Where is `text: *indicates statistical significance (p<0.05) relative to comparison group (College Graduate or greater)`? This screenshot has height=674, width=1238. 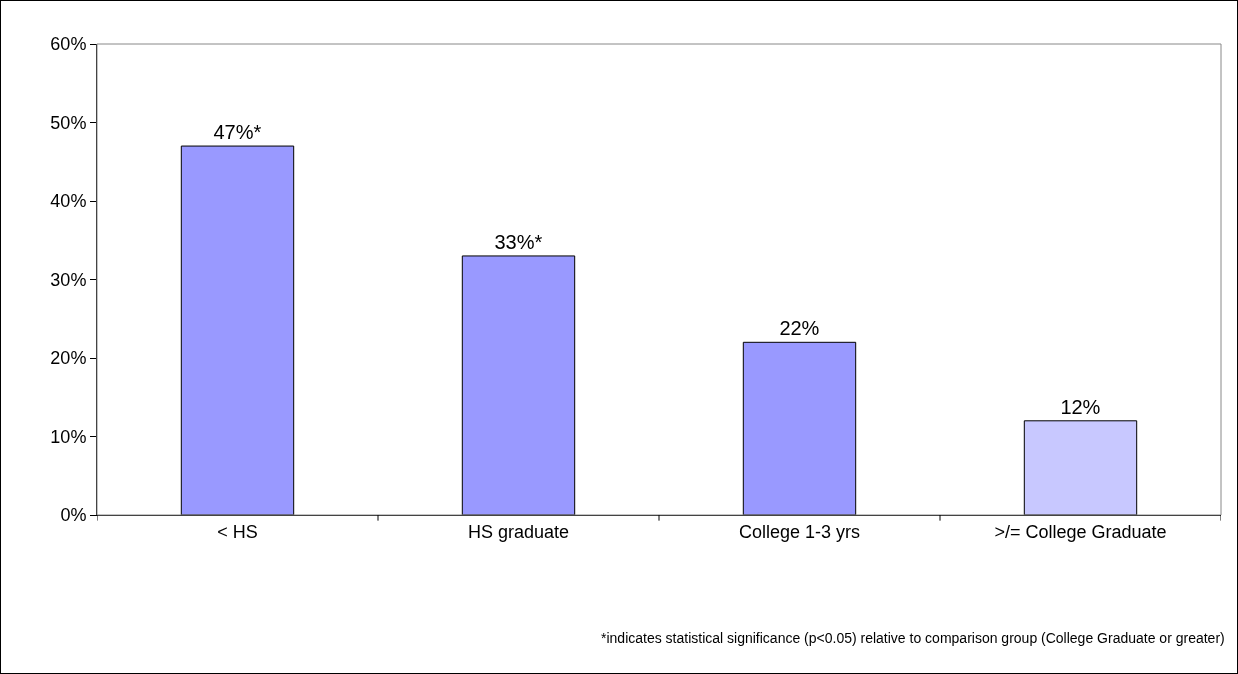
text: *indicates statistical significance (p<0.05) relative to comparison group (College Graduate or greater) is located at coordinates (913, 638).